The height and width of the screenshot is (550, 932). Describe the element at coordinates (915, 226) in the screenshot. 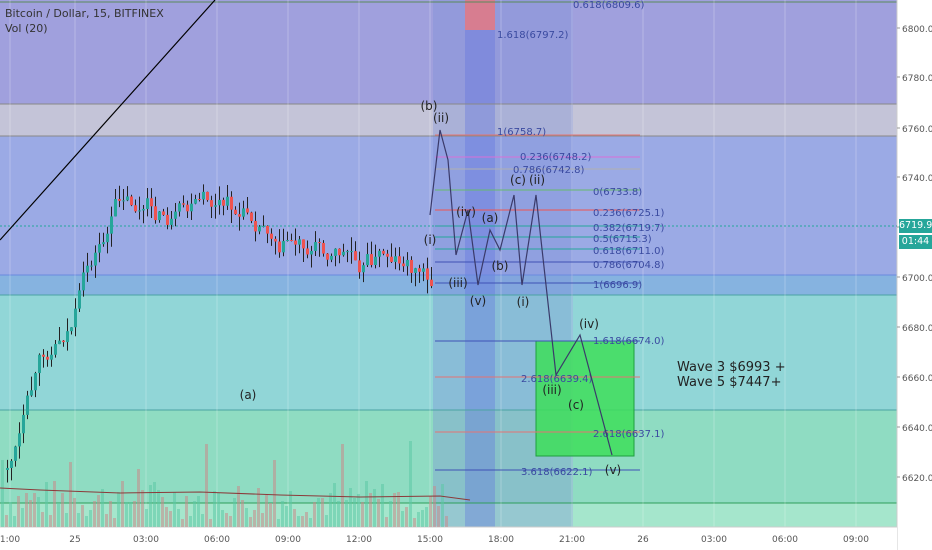

I see `last-price-tag: 6719.9` at that location.